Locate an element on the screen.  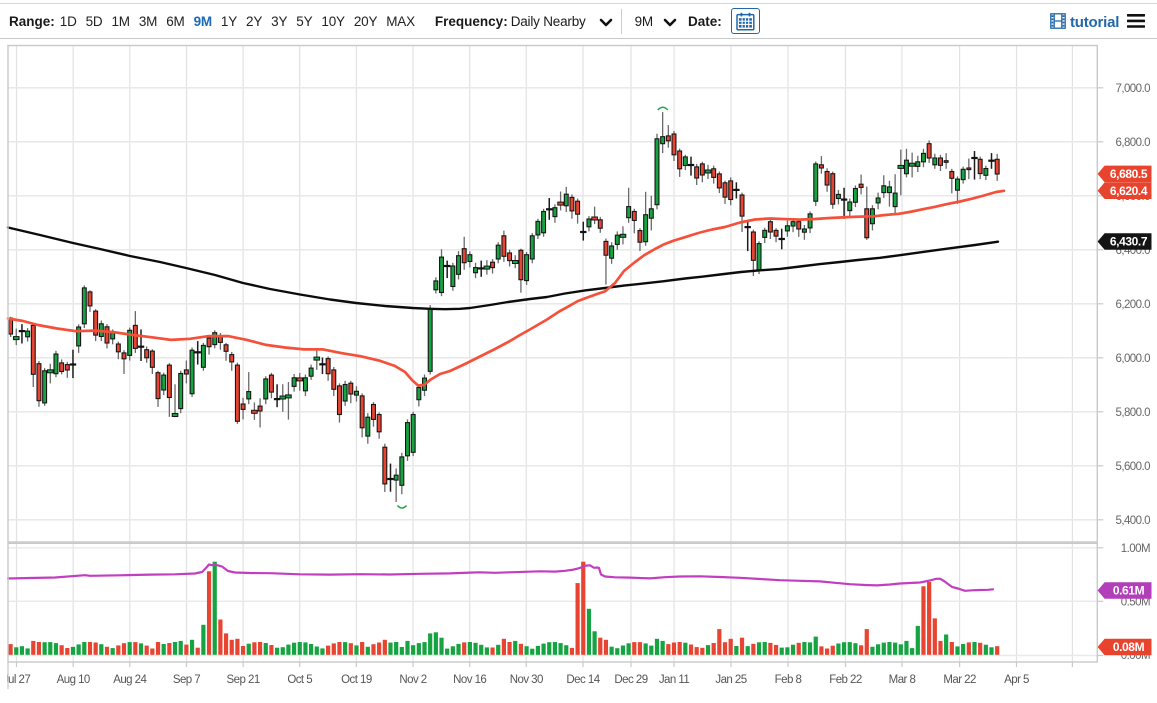
svg-text: Mar 8 is located at coordinates (902, 680).